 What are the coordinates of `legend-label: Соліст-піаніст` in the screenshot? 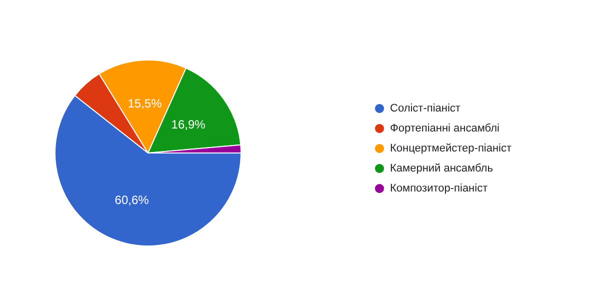 It's located at (425, 108).